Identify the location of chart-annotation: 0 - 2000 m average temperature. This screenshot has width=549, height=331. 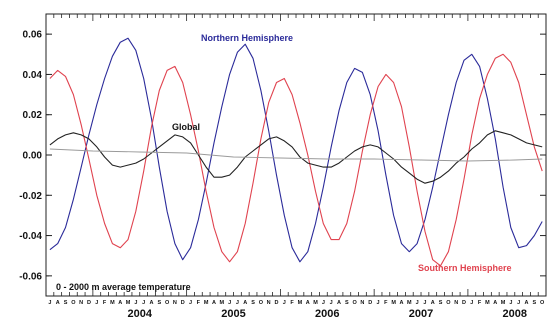
(123, 287).